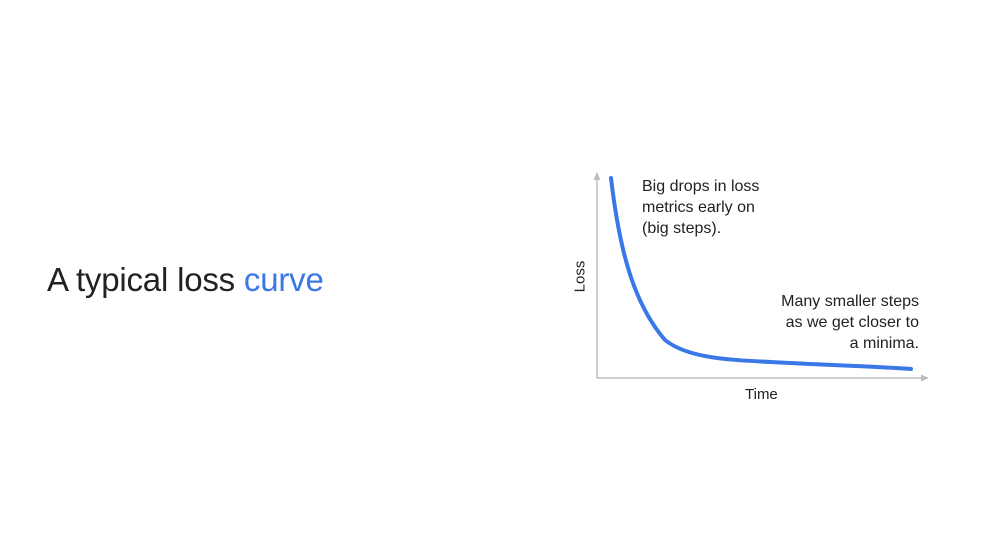  Describe the element at coordinates (283, 279) in the screenshot. I see `title-accent: curve` at that location.